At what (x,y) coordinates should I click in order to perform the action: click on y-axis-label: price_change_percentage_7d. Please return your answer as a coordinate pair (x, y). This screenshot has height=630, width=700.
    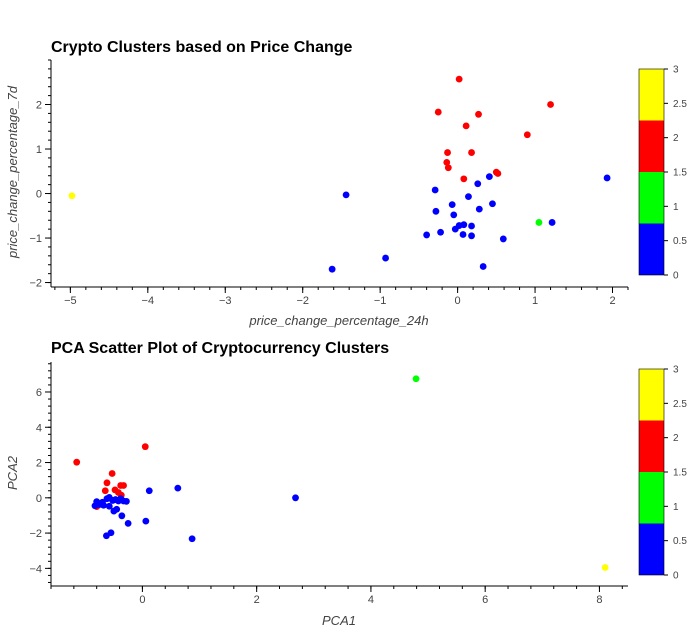
    Looking at the image, I should click on (12, 172).